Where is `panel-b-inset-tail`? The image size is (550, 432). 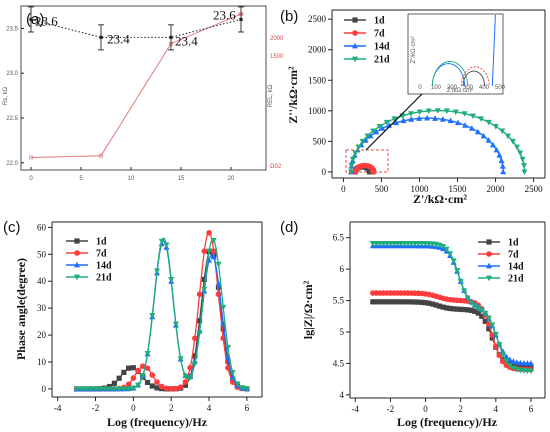
panel-b-inset-tail is located at coordinates (493, 50).